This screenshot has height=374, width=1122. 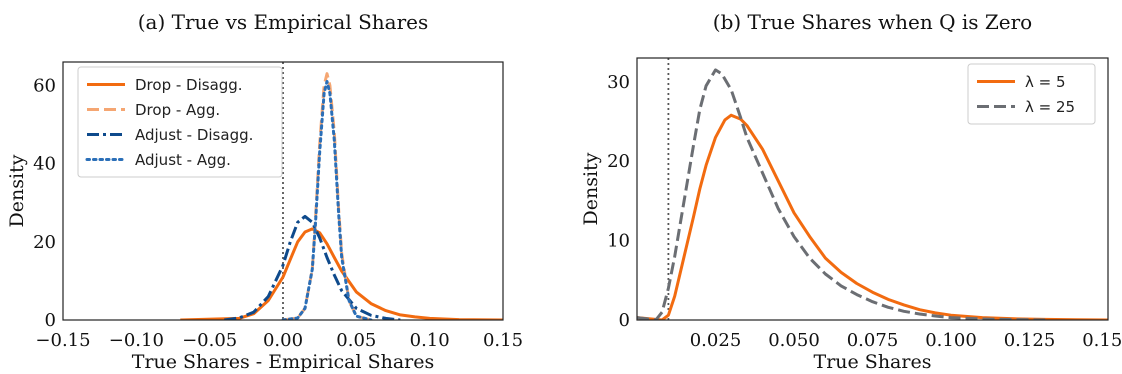 What do you see at coordinates (951, 340) in the screenshot?
I see `x-tick-label: 0.100` at bounding box center [951, 340].